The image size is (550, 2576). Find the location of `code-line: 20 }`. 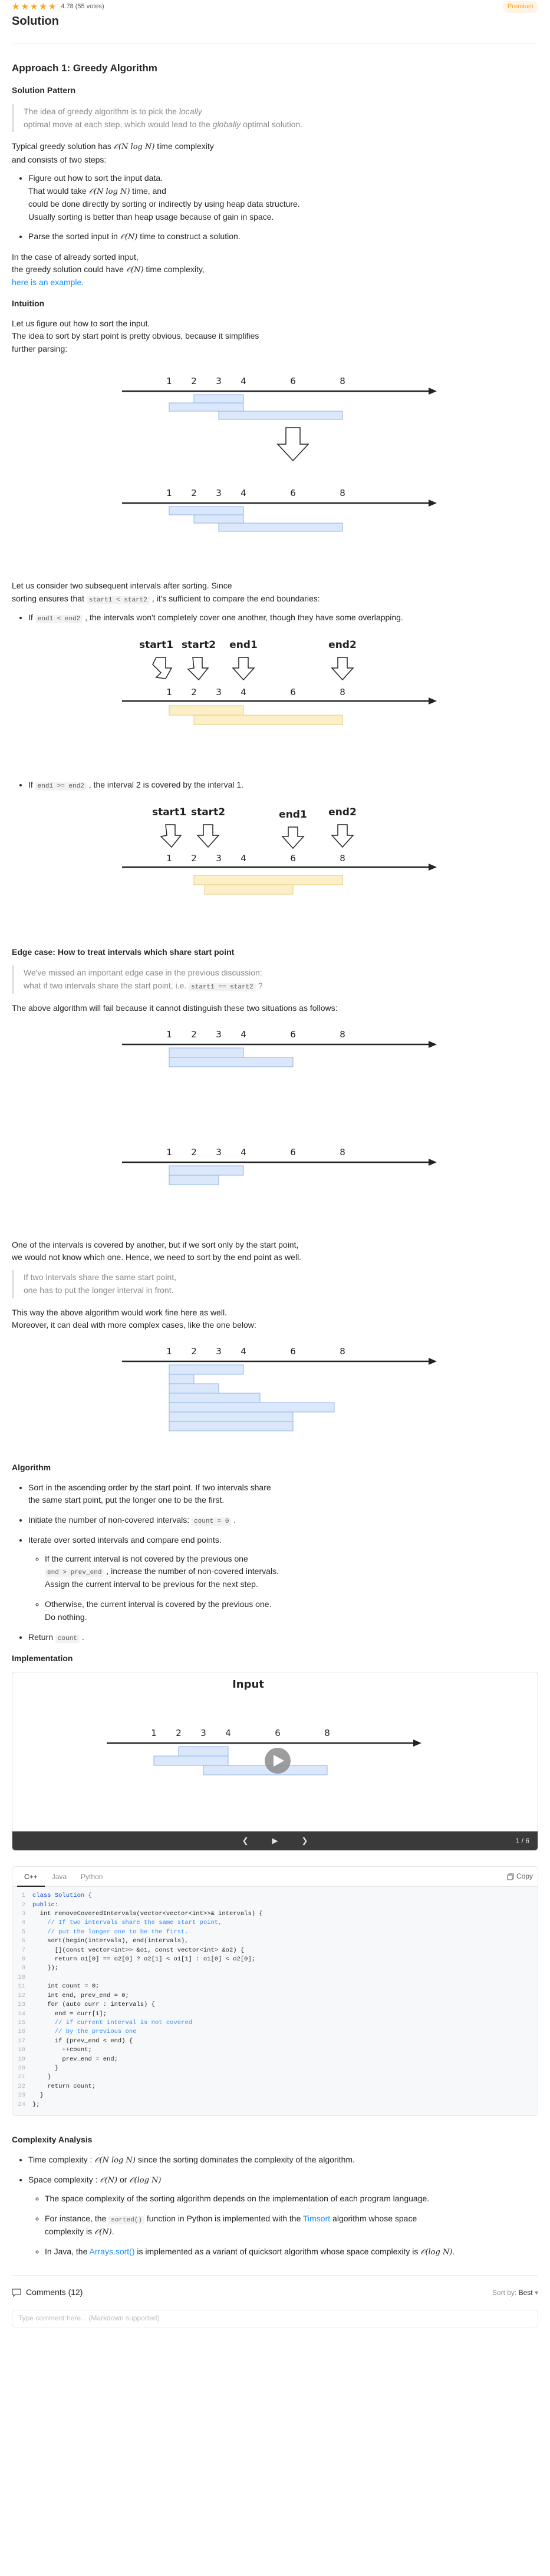

code-line: 20 } is located at coordinates (275, 2068).